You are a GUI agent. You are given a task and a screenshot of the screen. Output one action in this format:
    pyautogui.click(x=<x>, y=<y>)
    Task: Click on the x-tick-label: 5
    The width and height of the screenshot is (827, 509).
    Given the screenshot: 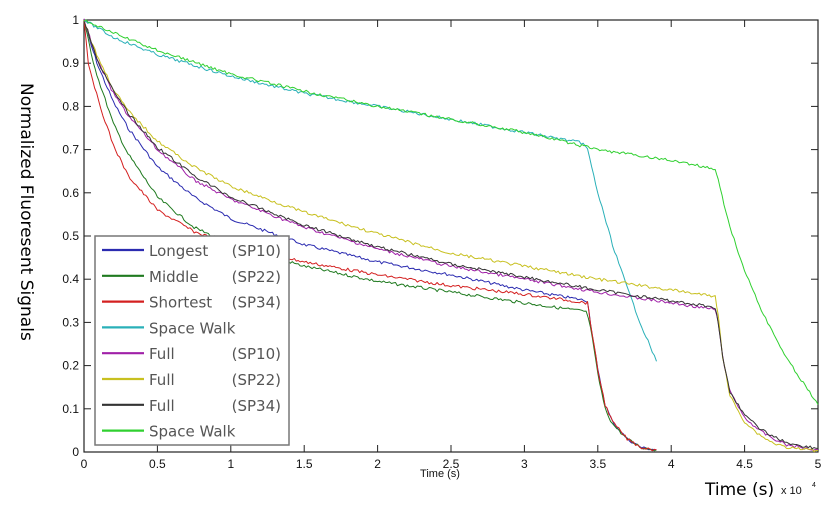 What is the action you would take?
    pyautogui.click(x=818, y=464)
    